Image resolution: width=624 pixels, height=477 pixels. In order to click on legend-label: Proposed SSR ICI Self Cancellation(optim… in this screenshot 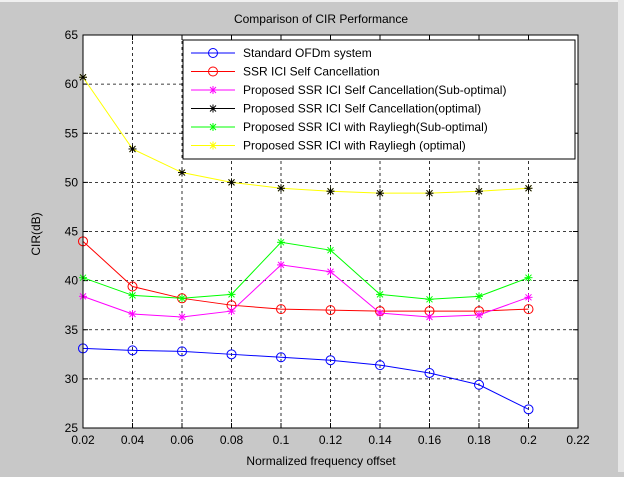, I will do `click(362, 109)`.